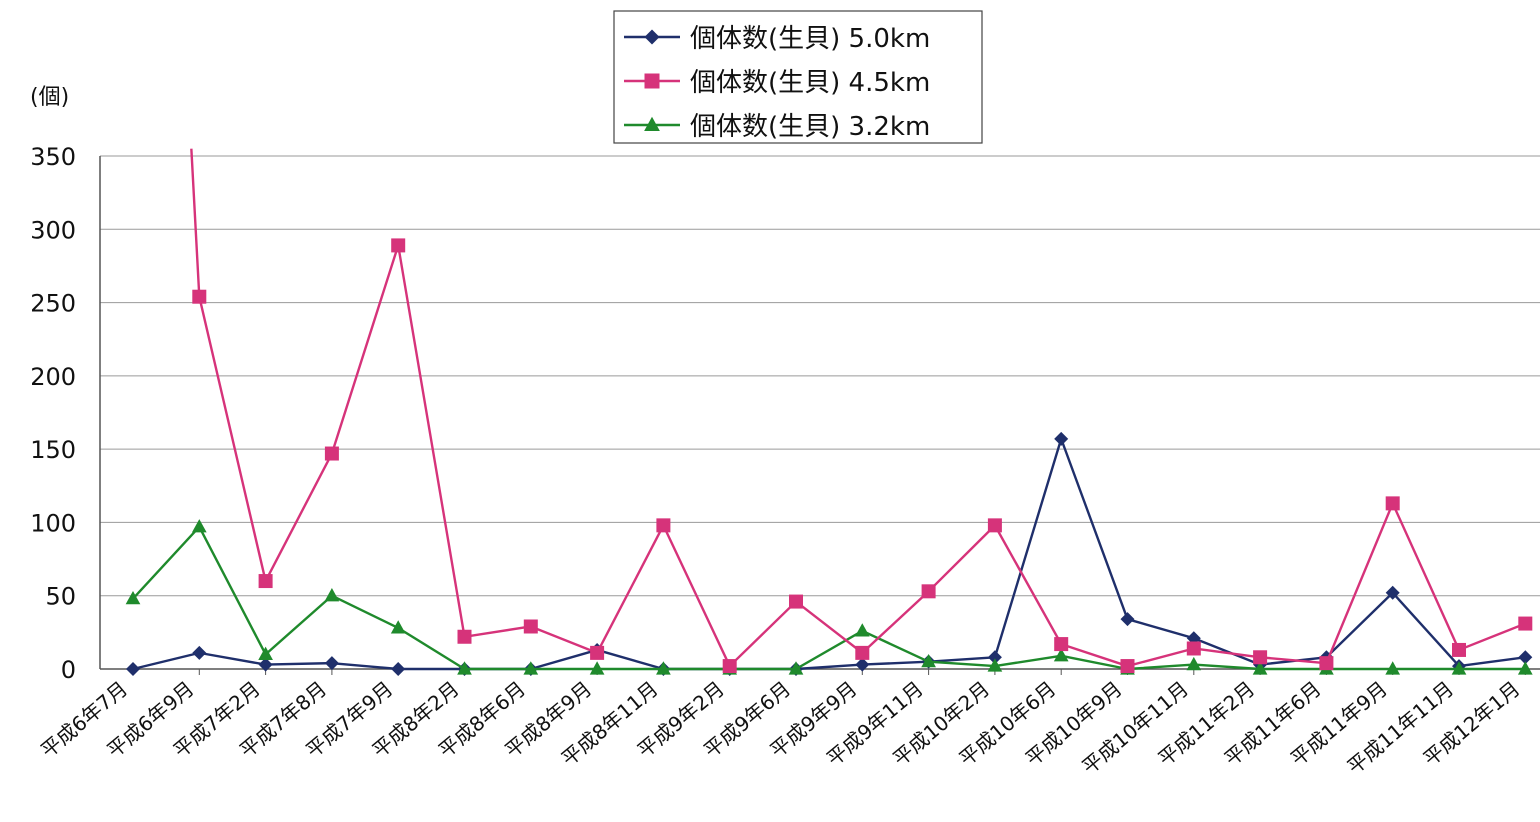 The height and width of the screenshot is (822, 1540). I want to click on y-tick-label: 350, so click(53, 157).